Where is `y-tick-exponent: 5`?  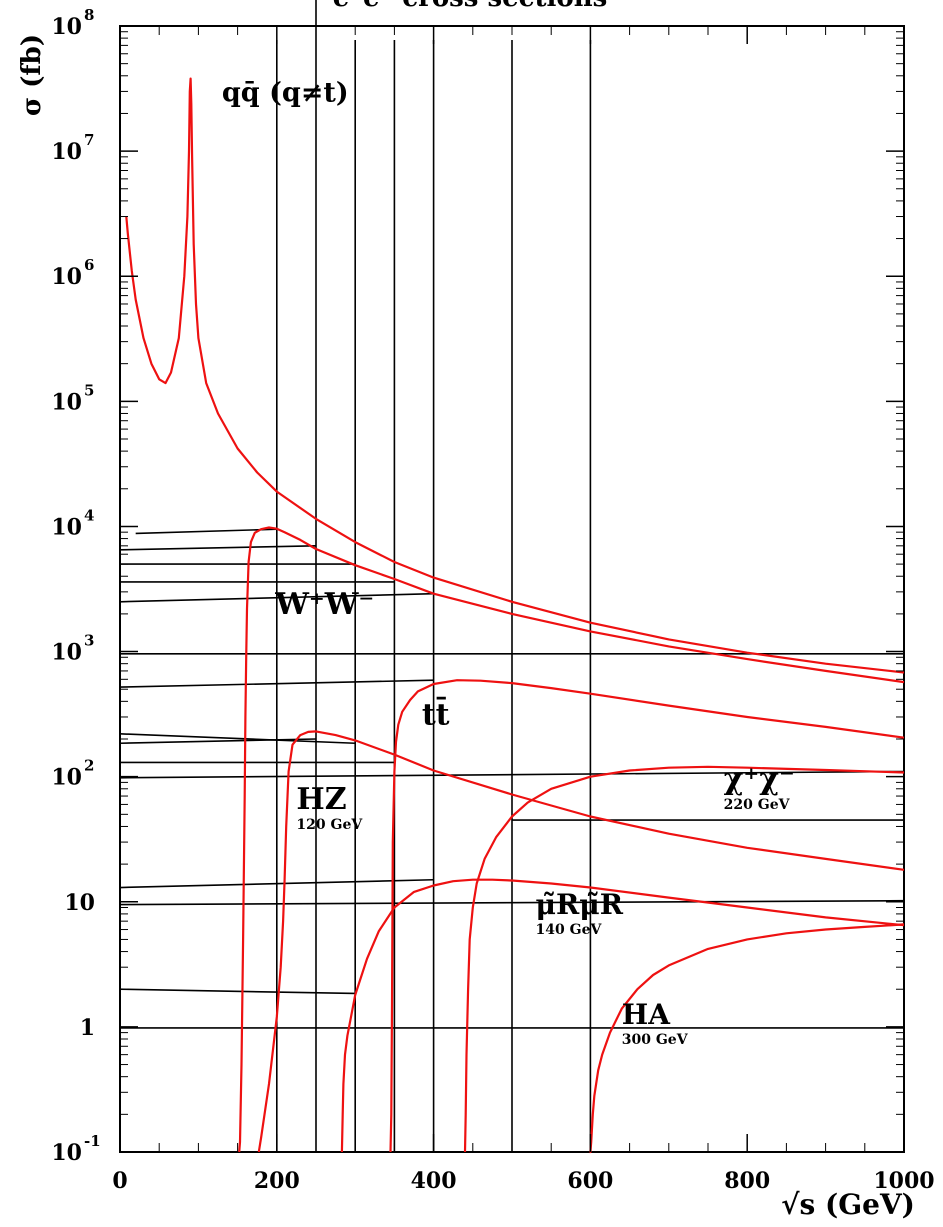 y-tick-exponent: 5 is located at coordinates (89, 390).